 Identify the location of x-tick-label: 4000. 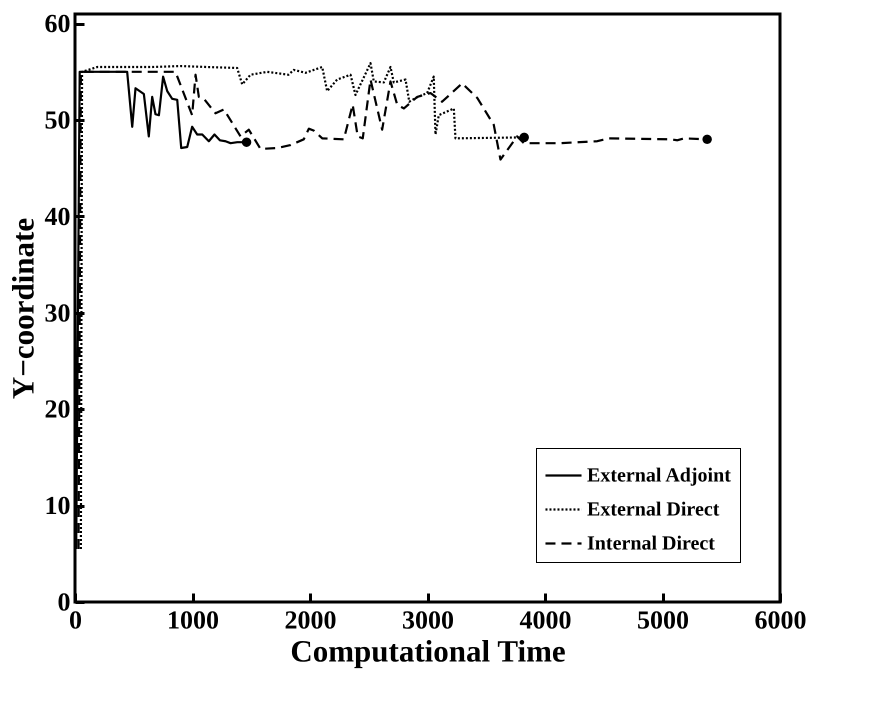
(546, 620).